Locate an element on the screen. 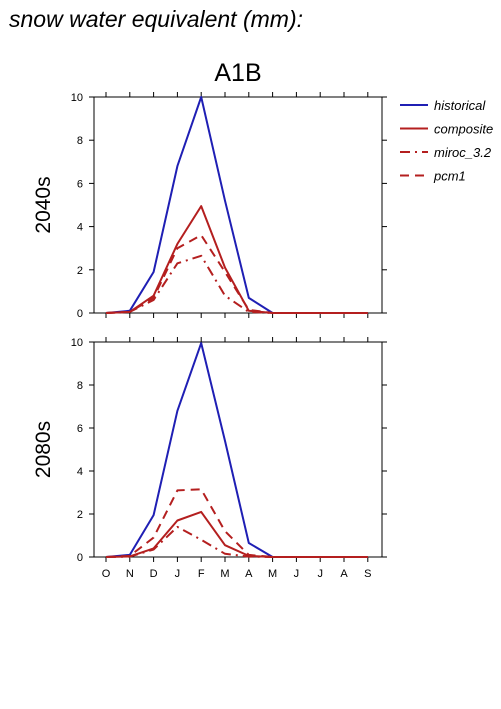 The image size is (501, 709). legend-label: miroc_3.2 is located at coordinates (463, 152).